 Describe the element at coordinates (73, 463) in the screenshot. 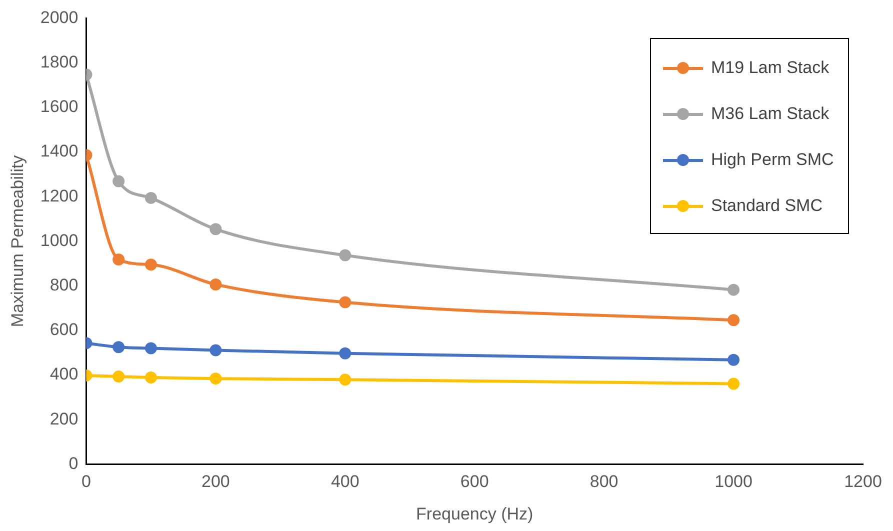

I see `y-tick-label: 0` at that location.